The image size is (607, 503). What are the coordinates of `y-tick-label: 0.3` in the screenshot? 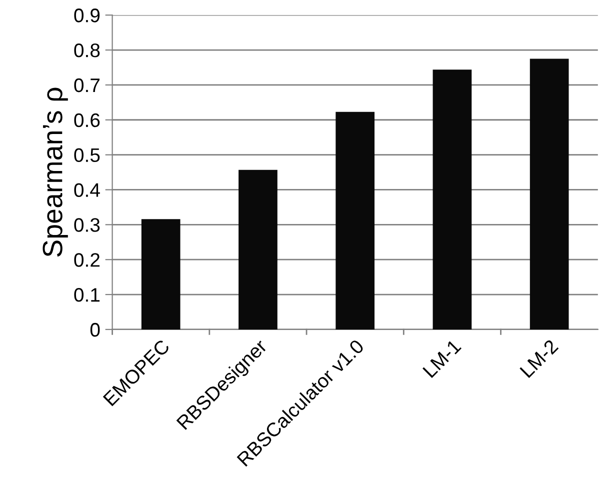 It's located at (87, 225).